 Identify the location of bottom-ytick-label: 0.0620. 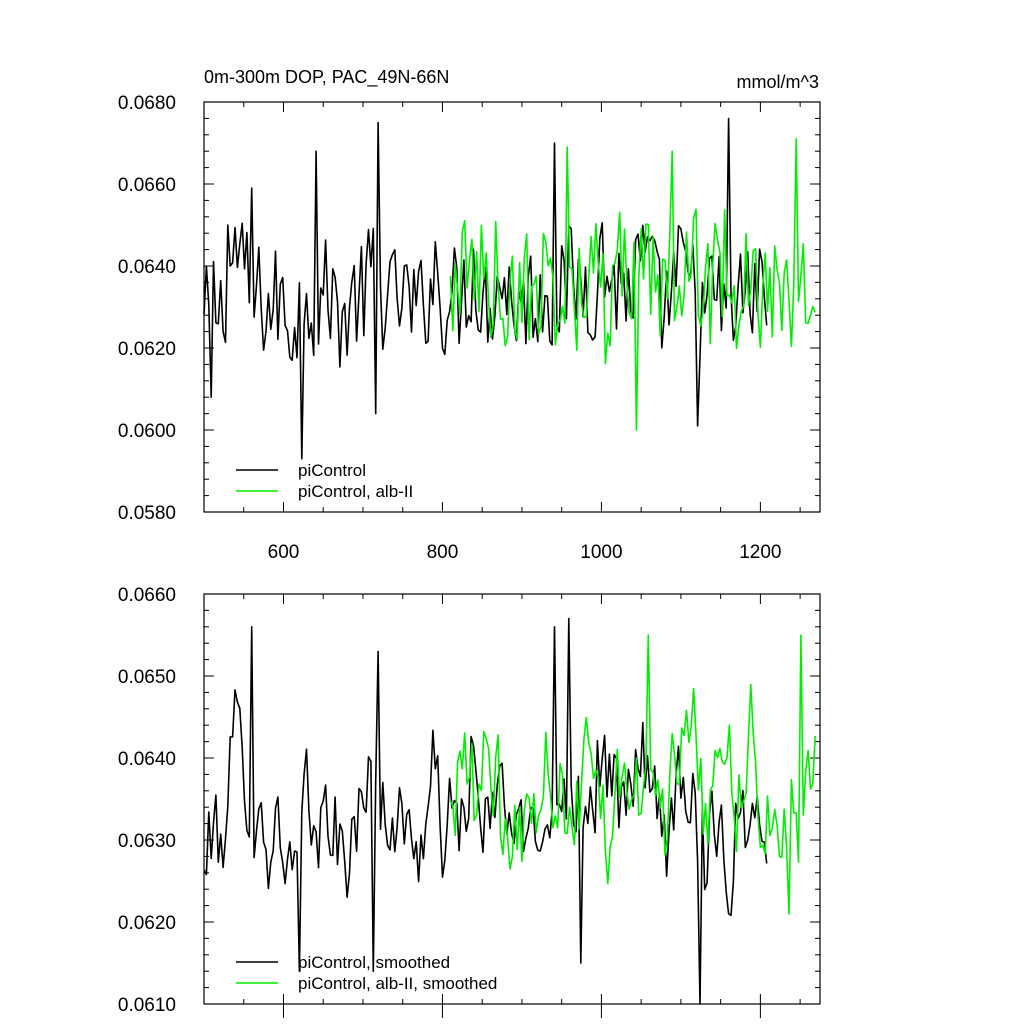
(147, 923).